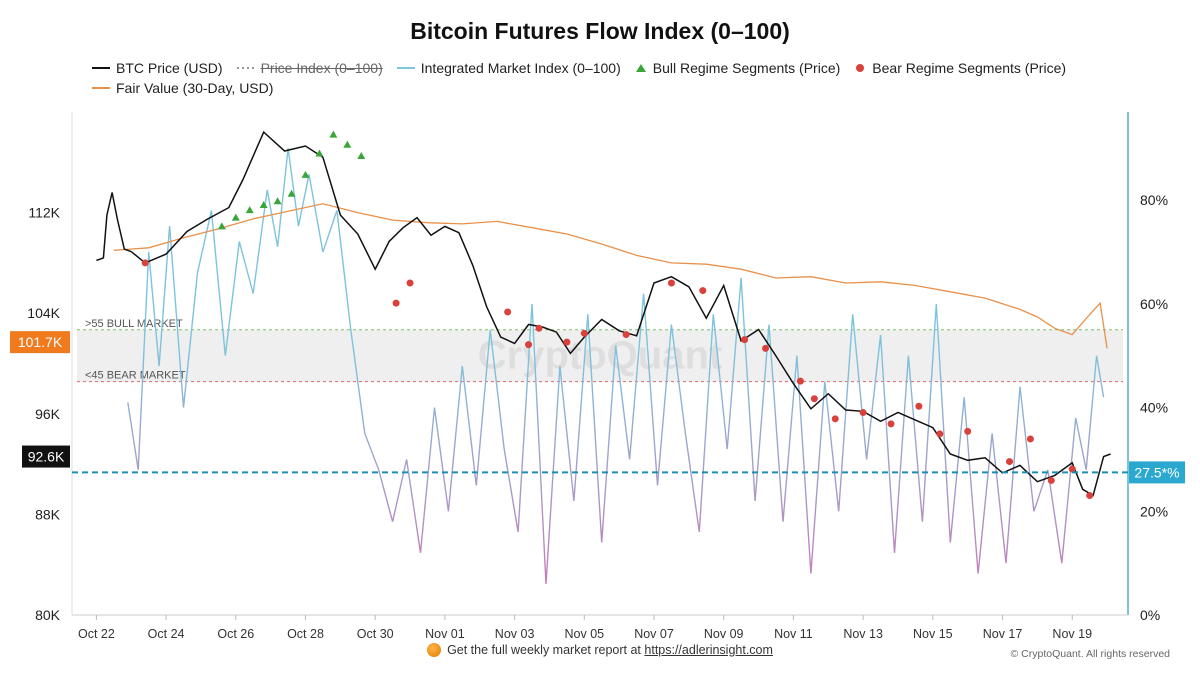 The image size is (1200, 675). I want to click on level-marker-label: 101.7K, so click(40, 342).